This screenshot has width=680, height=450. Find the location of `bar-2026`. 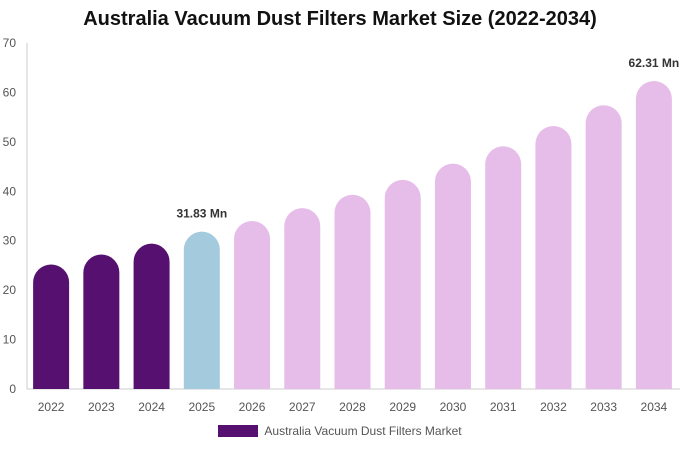

bar-2026 is located at coordinates (252, 304).